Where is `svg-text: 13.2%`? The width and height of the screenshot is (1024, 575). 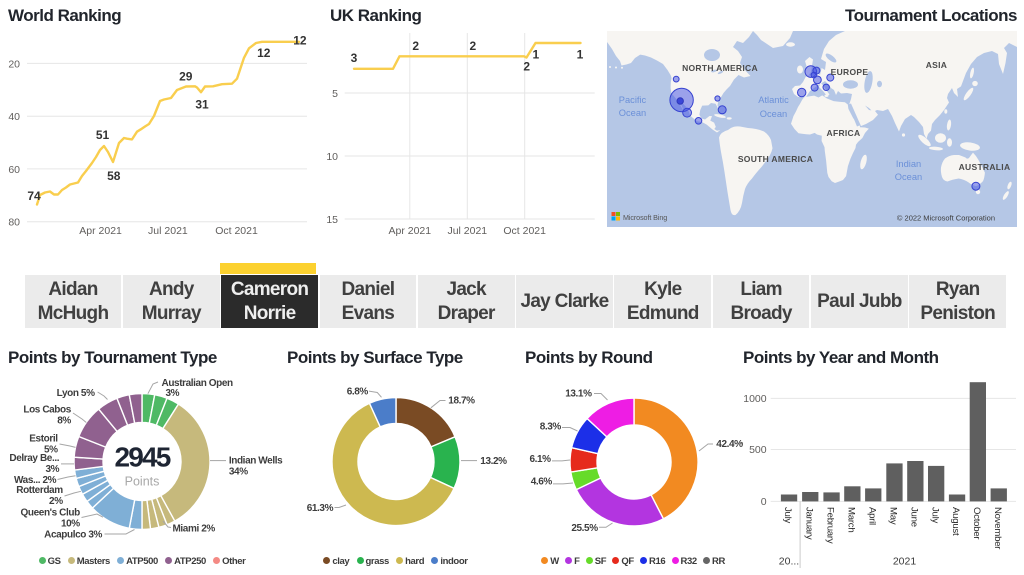 svg-text: 13.2% is located at coordinates (493, 461).